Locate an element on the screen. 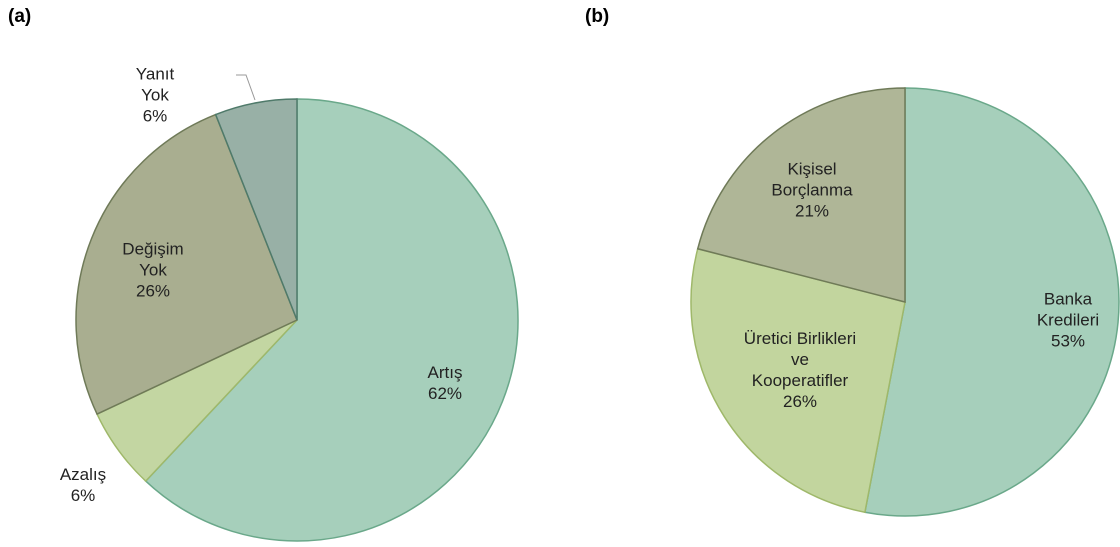  leader-line is located at coordinates (246, 87).